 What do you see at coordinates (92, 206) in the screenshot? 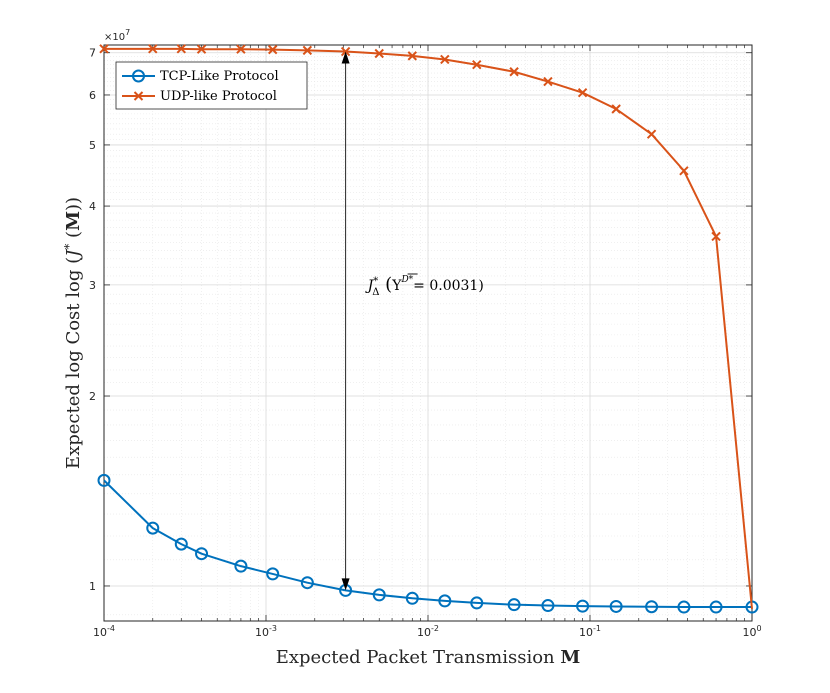
I see `y-tick-label: 4` at bounding box center [92, 206].